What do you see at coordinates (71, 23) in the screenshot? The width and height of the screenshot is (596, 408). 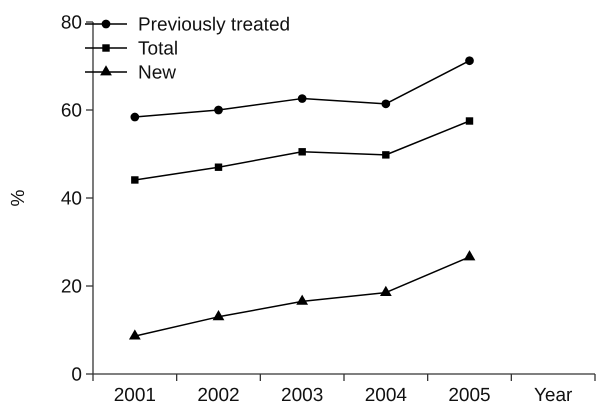 I see `y-tick-label: 80` at bounding box center [71, 23].